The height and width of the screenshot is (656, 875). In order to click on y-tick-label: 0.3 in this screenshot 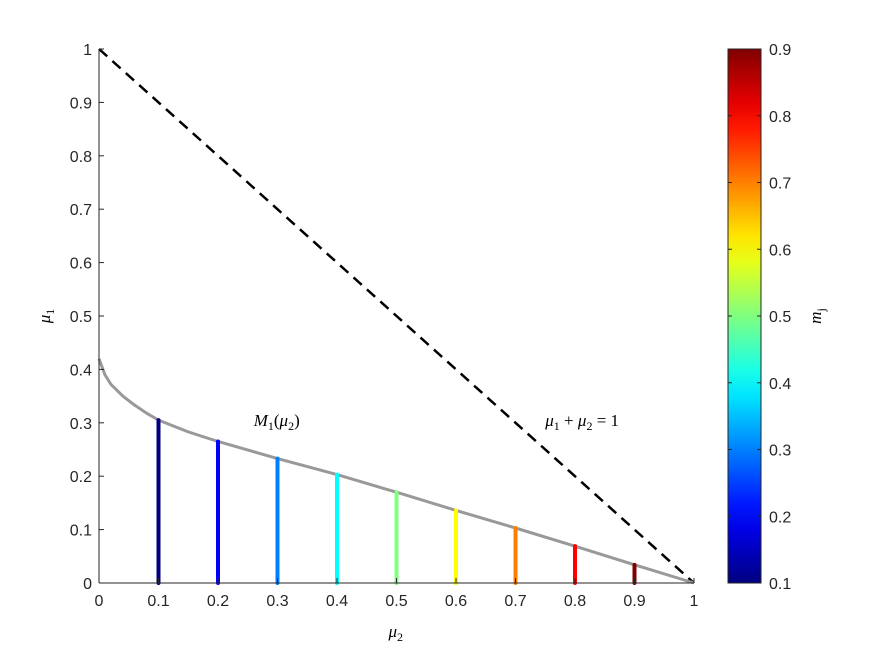, I will do `click(81, 424)`.